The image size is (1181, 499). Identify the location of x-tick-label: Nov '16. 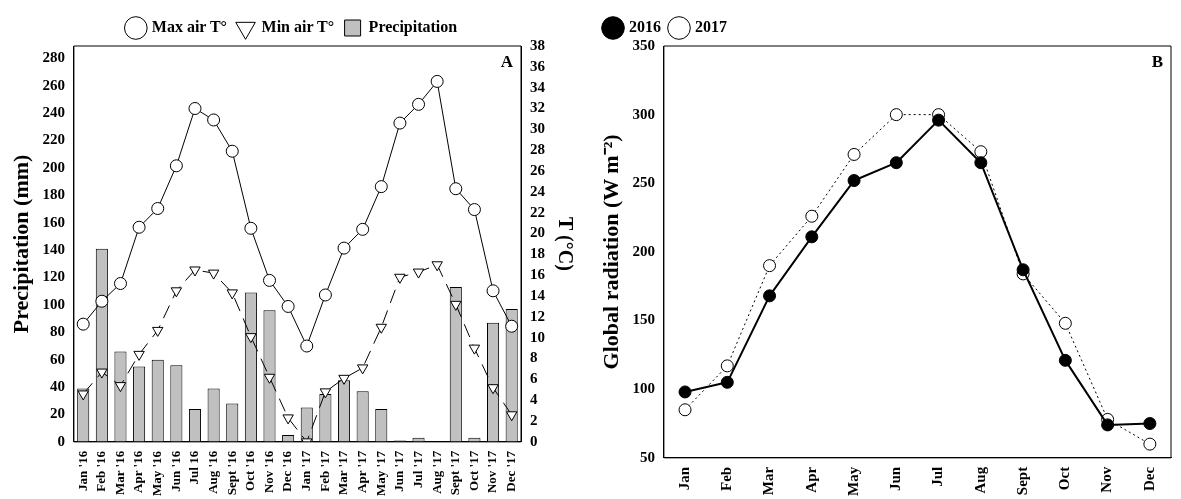
(268, 472).